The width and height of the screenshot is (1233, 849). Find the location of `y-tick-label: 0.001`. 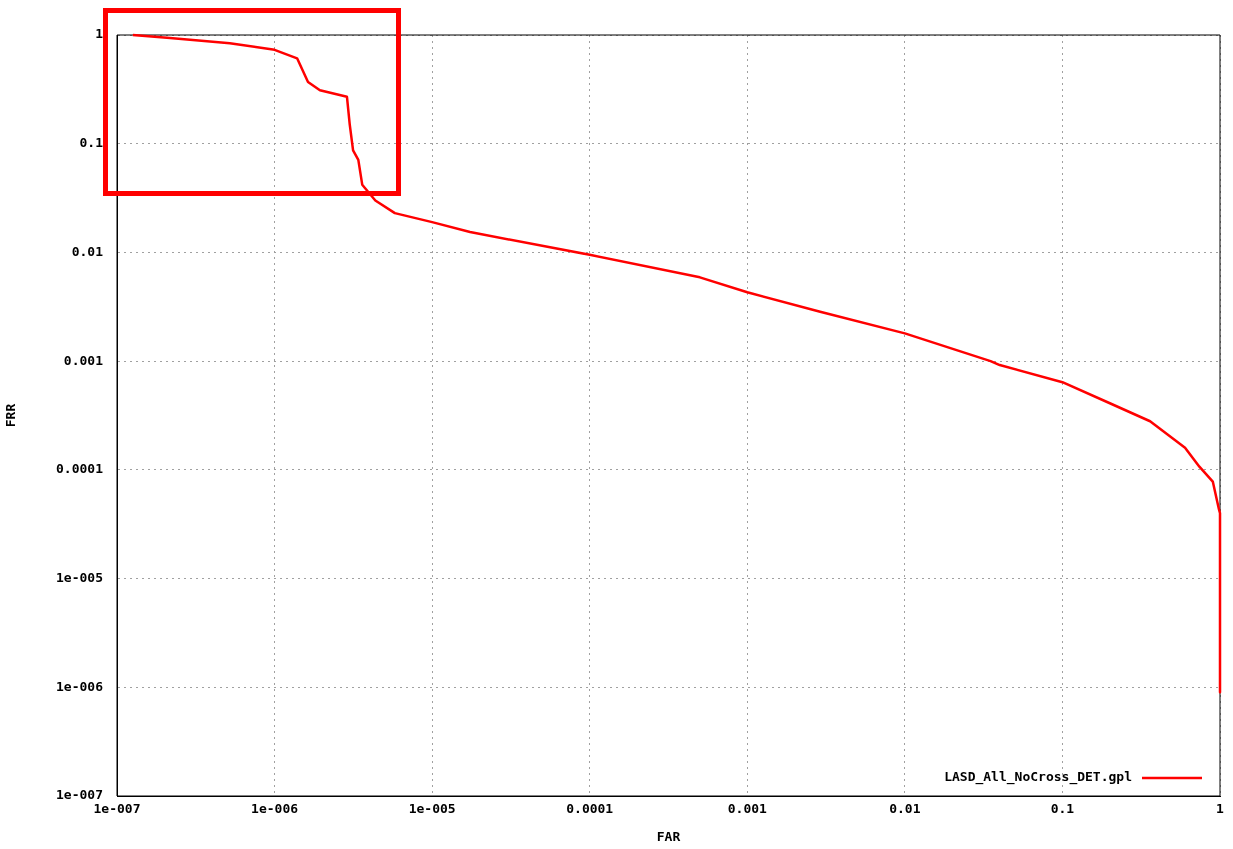

y-tick-label: 0.001 is located at coordinates (83, 360).